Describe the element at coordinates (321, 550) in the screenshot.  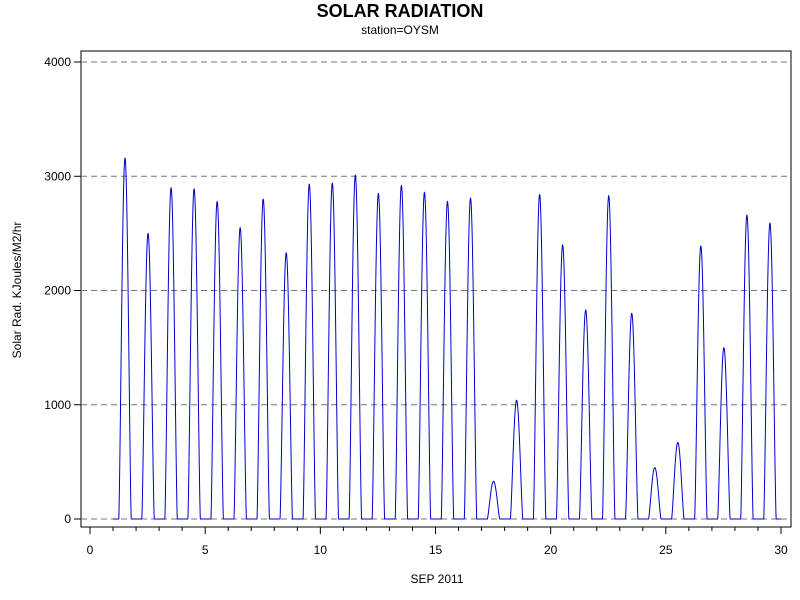
I see `x-tick-label: 10` at that location.